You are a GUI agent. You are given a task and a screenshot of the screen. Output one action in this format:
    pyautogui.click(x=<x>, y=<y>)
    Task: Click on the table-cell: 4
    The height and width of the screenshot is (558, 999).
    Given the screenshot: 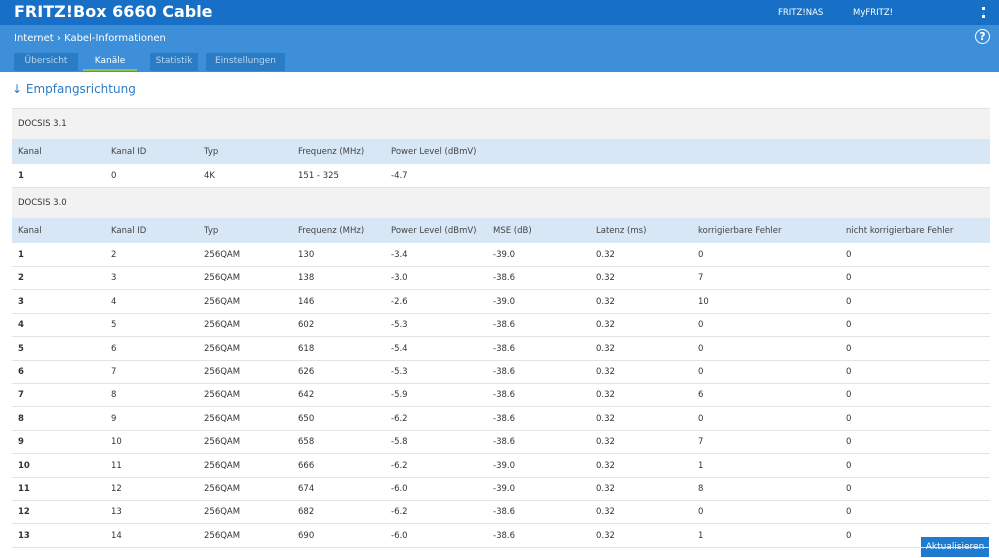 What is the action you would take?
    pyautogui.click(x=114, y=301)
    